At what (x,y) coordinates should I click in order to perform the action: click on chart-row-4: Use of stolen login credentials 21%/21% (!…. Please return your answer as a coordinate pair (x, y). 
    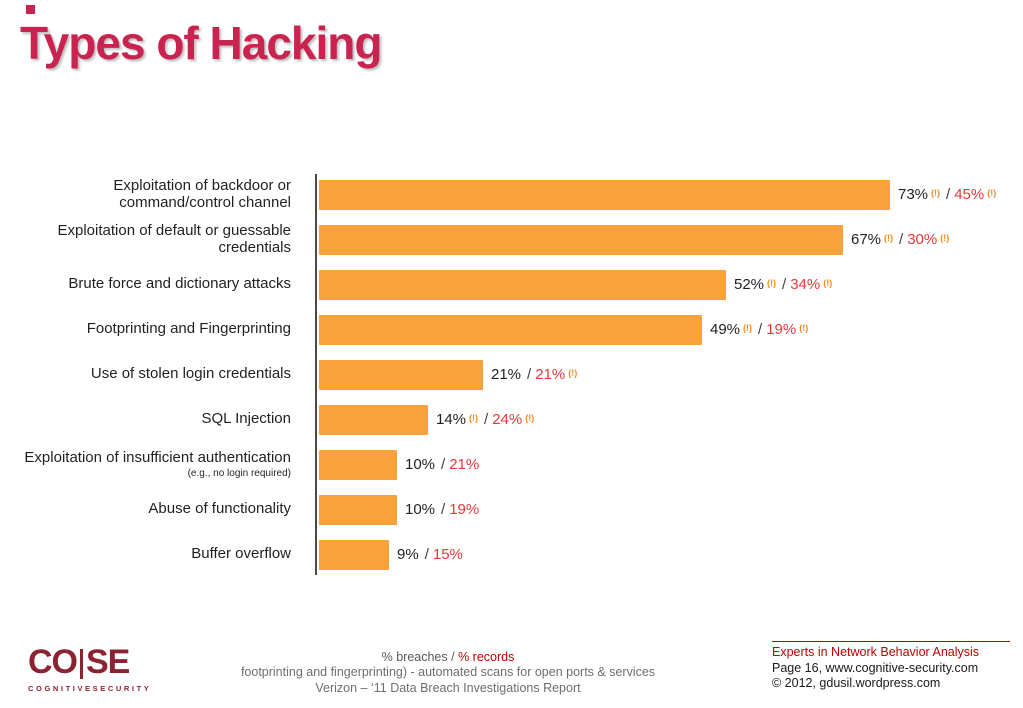
    Looking at the image, I should click on (512, 374).